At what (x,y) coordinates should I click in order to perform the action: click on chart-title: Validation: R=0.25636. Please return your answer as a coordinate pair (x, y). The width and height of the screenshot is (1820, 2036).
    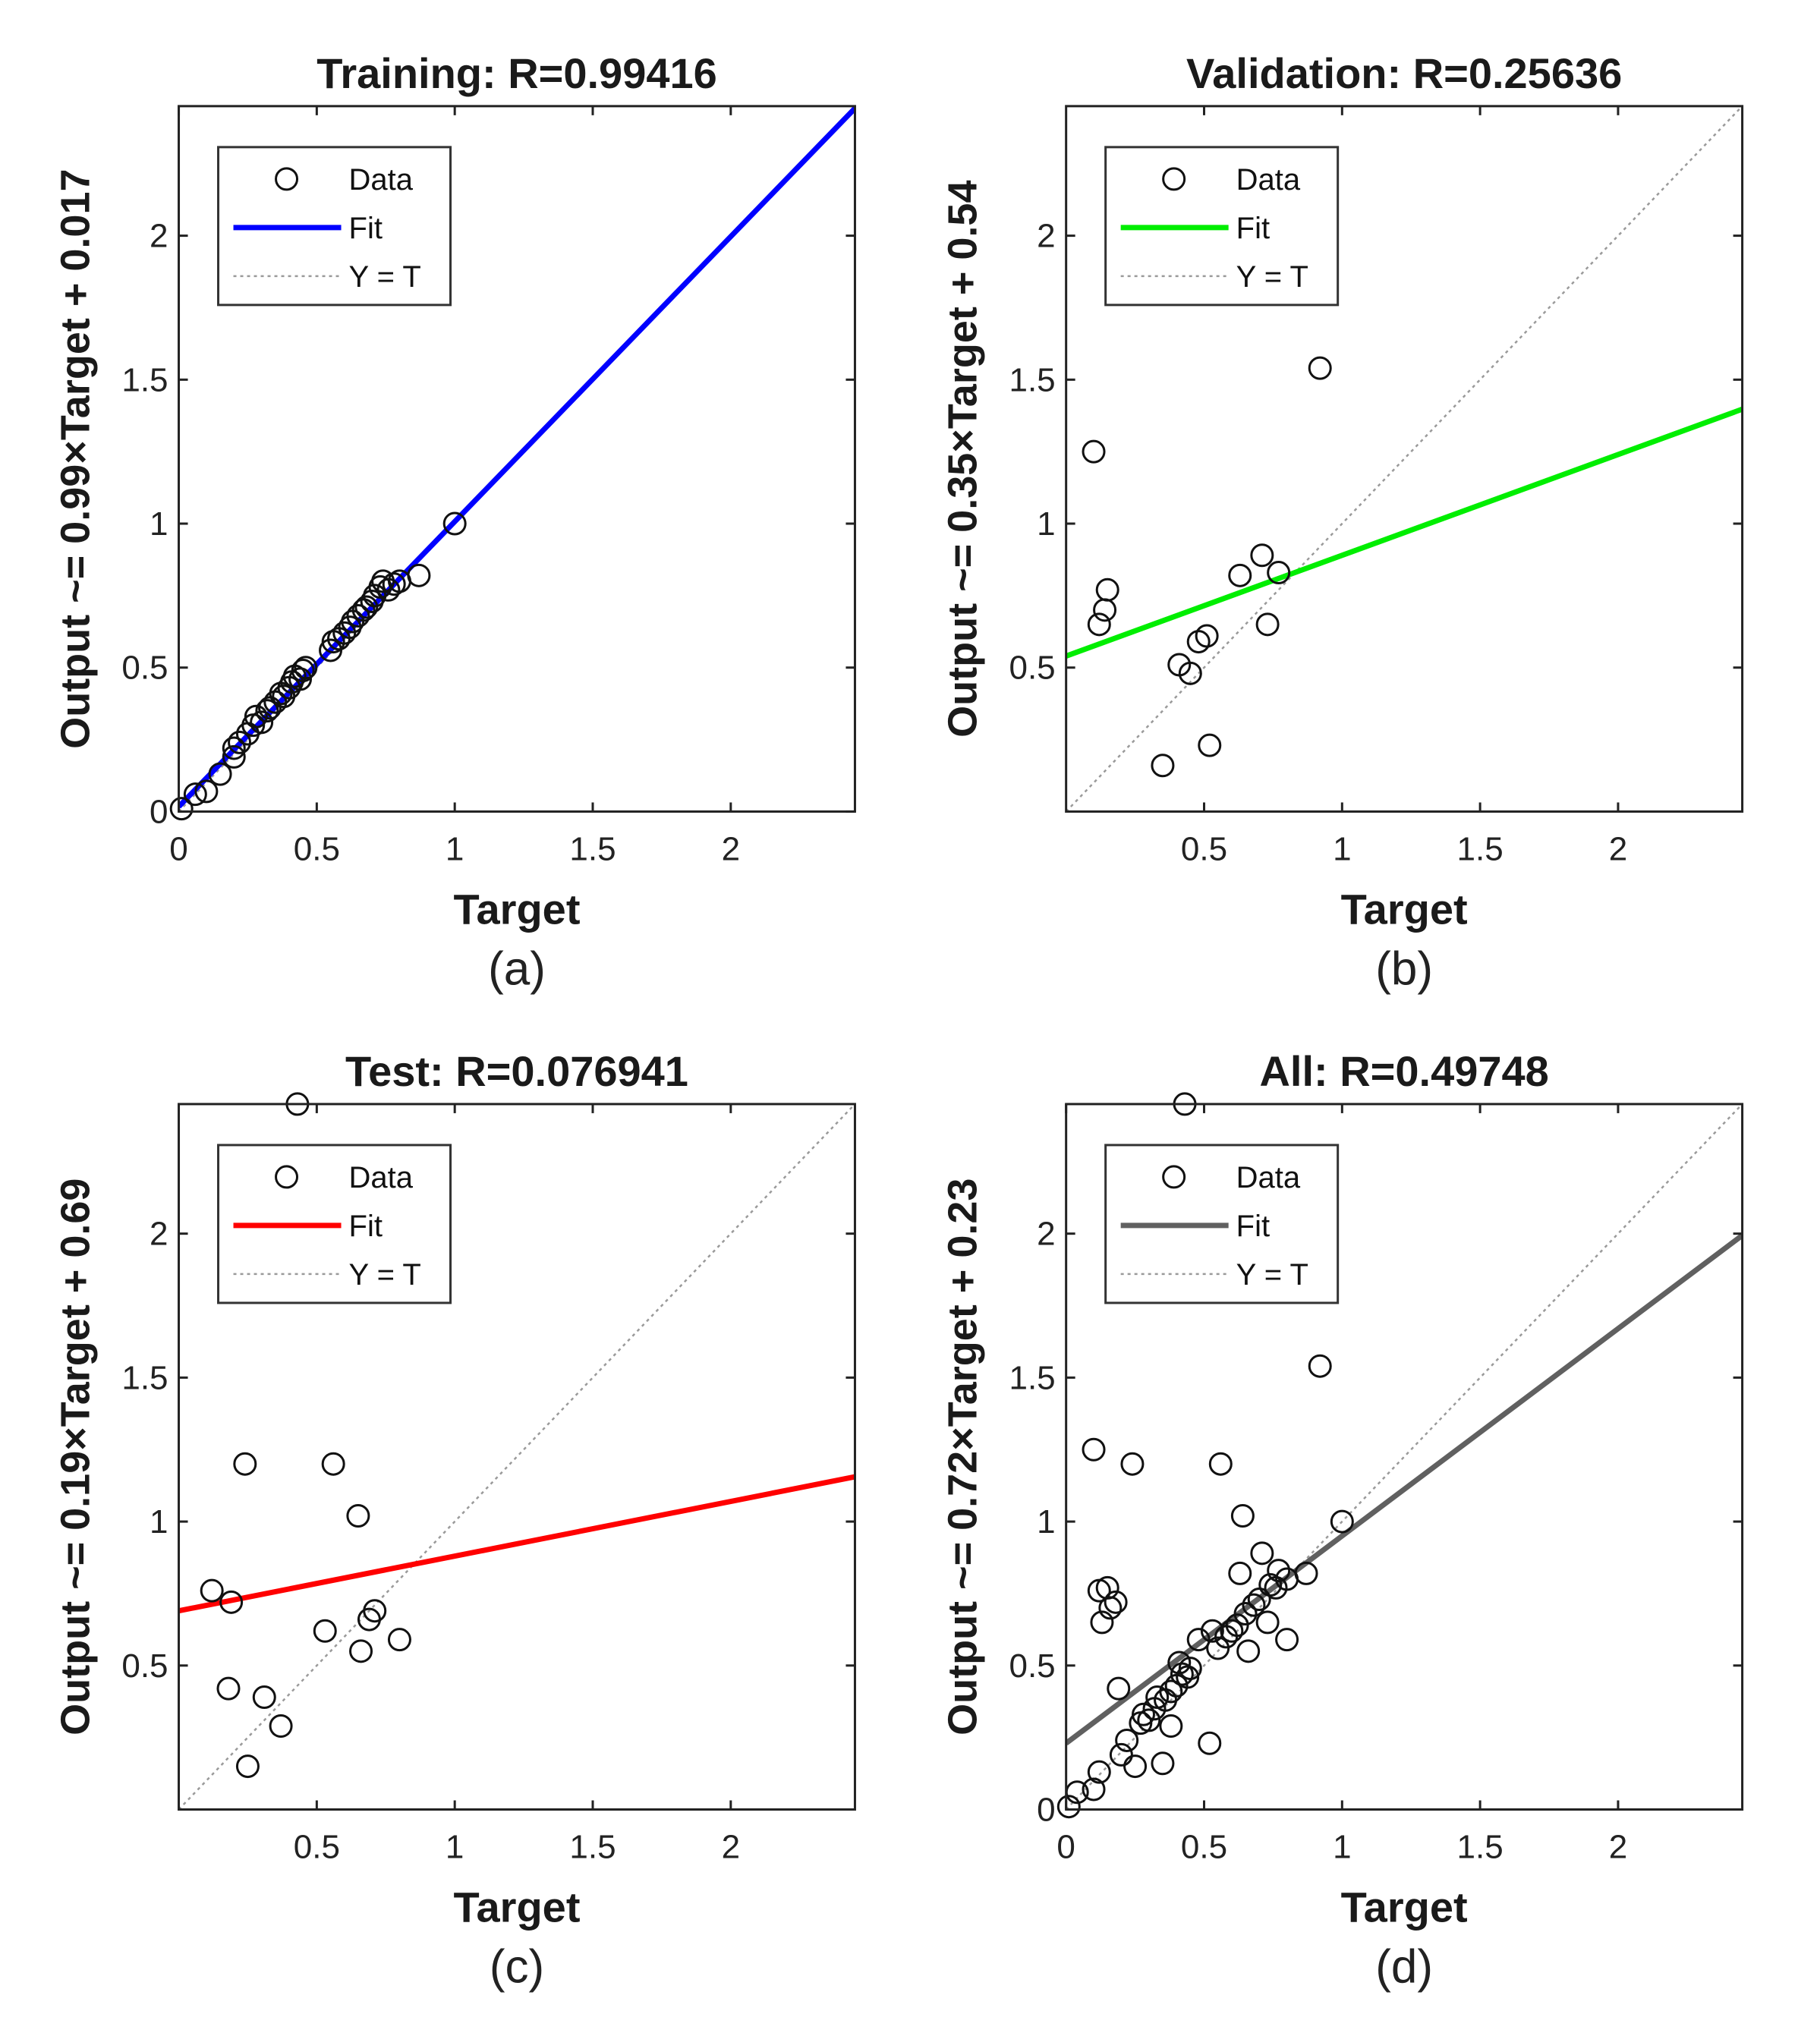
    Looking at the image, I should click on (1404, 73).